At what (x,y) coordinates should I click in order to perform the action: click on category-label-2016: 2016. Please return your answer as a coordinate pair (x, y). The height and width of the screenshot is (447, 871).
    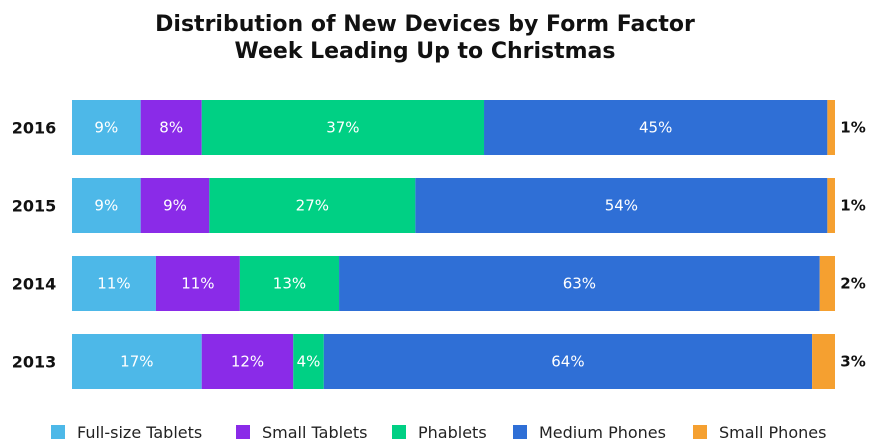
    Looking at the image, I should click on (34, 128).